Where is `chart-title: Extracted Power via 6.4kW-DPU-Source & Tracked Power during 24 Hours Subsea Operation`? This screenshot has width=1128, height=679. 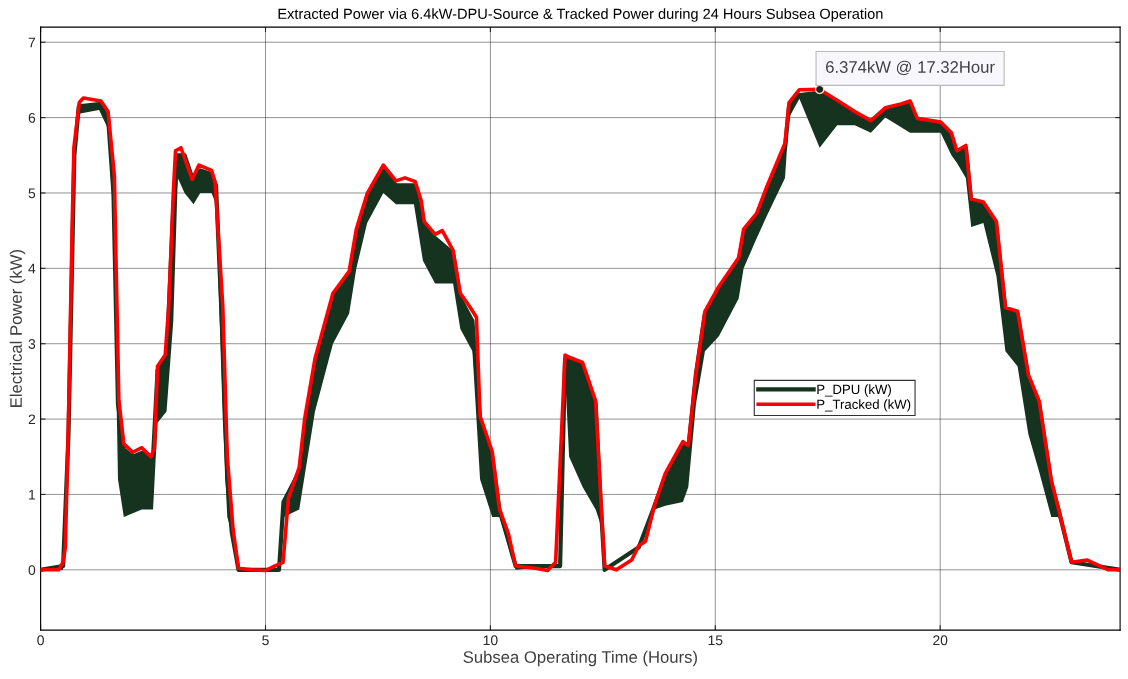
chart-title: Extracted Power via 6.4kW-DPU-Source & Tracked Power during 24 Hours Subsea Operation is located at coordinates (580, 15).